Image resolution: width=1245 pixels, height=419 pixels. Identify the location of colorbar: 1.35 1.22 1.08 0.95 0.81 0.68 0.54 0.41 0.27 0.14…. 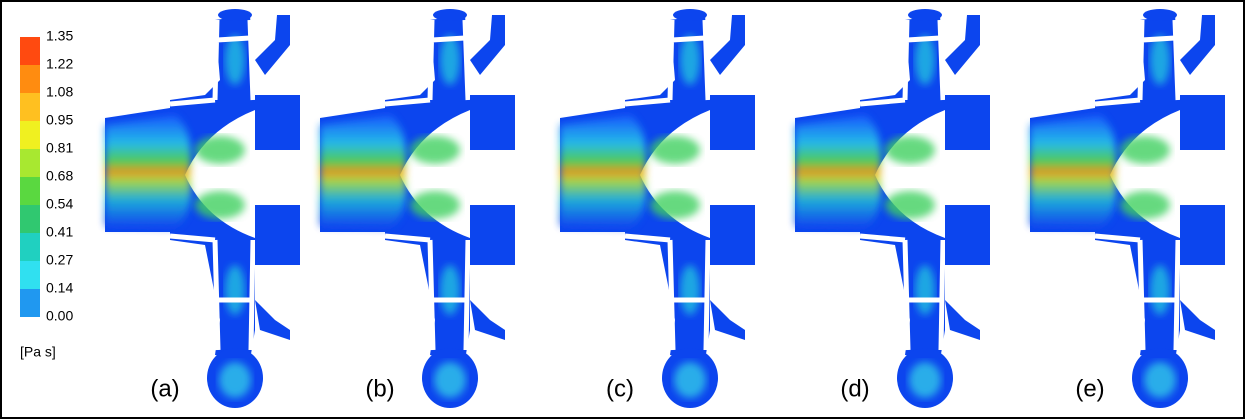
(46, 176).